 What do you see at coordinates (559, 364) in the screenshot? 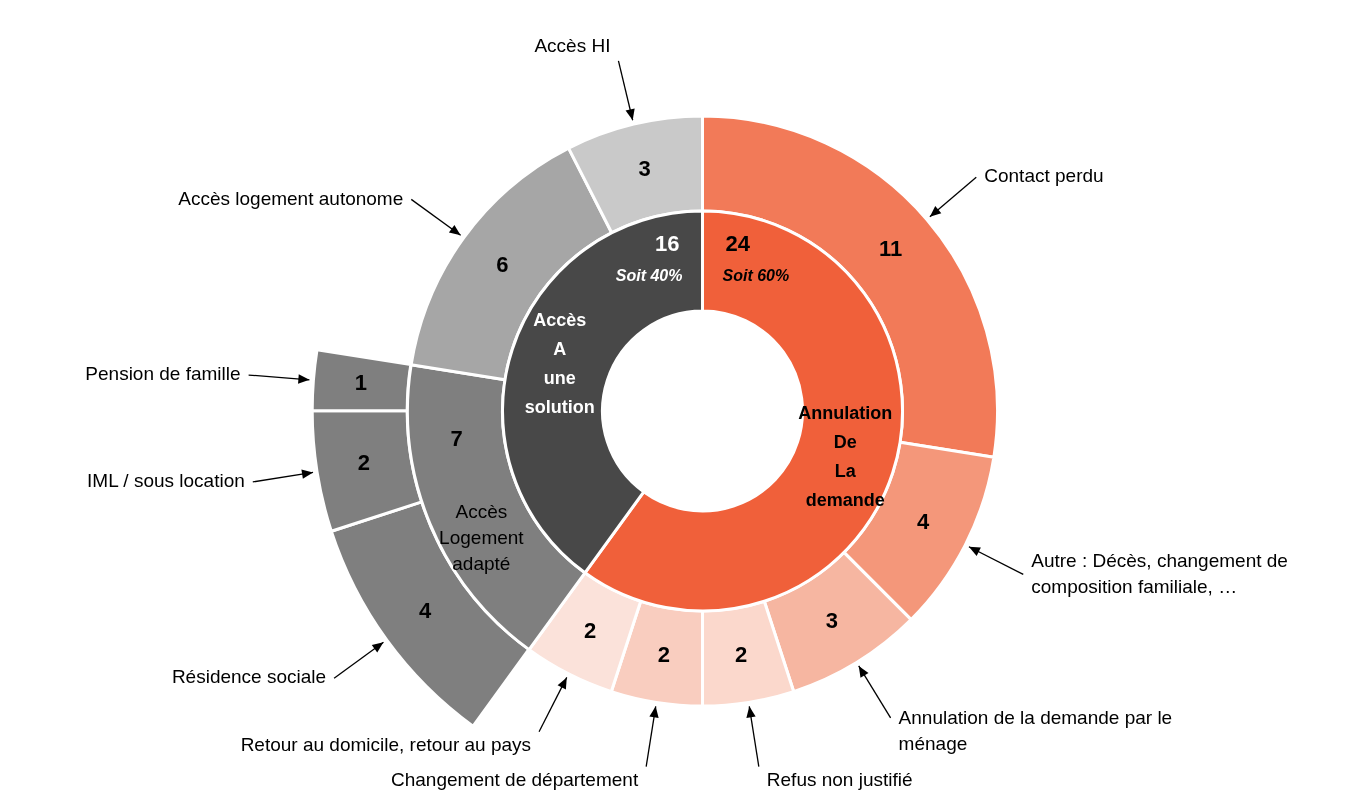
I see `slice-label: Accès A une solution` at bounding box center [559, 364].